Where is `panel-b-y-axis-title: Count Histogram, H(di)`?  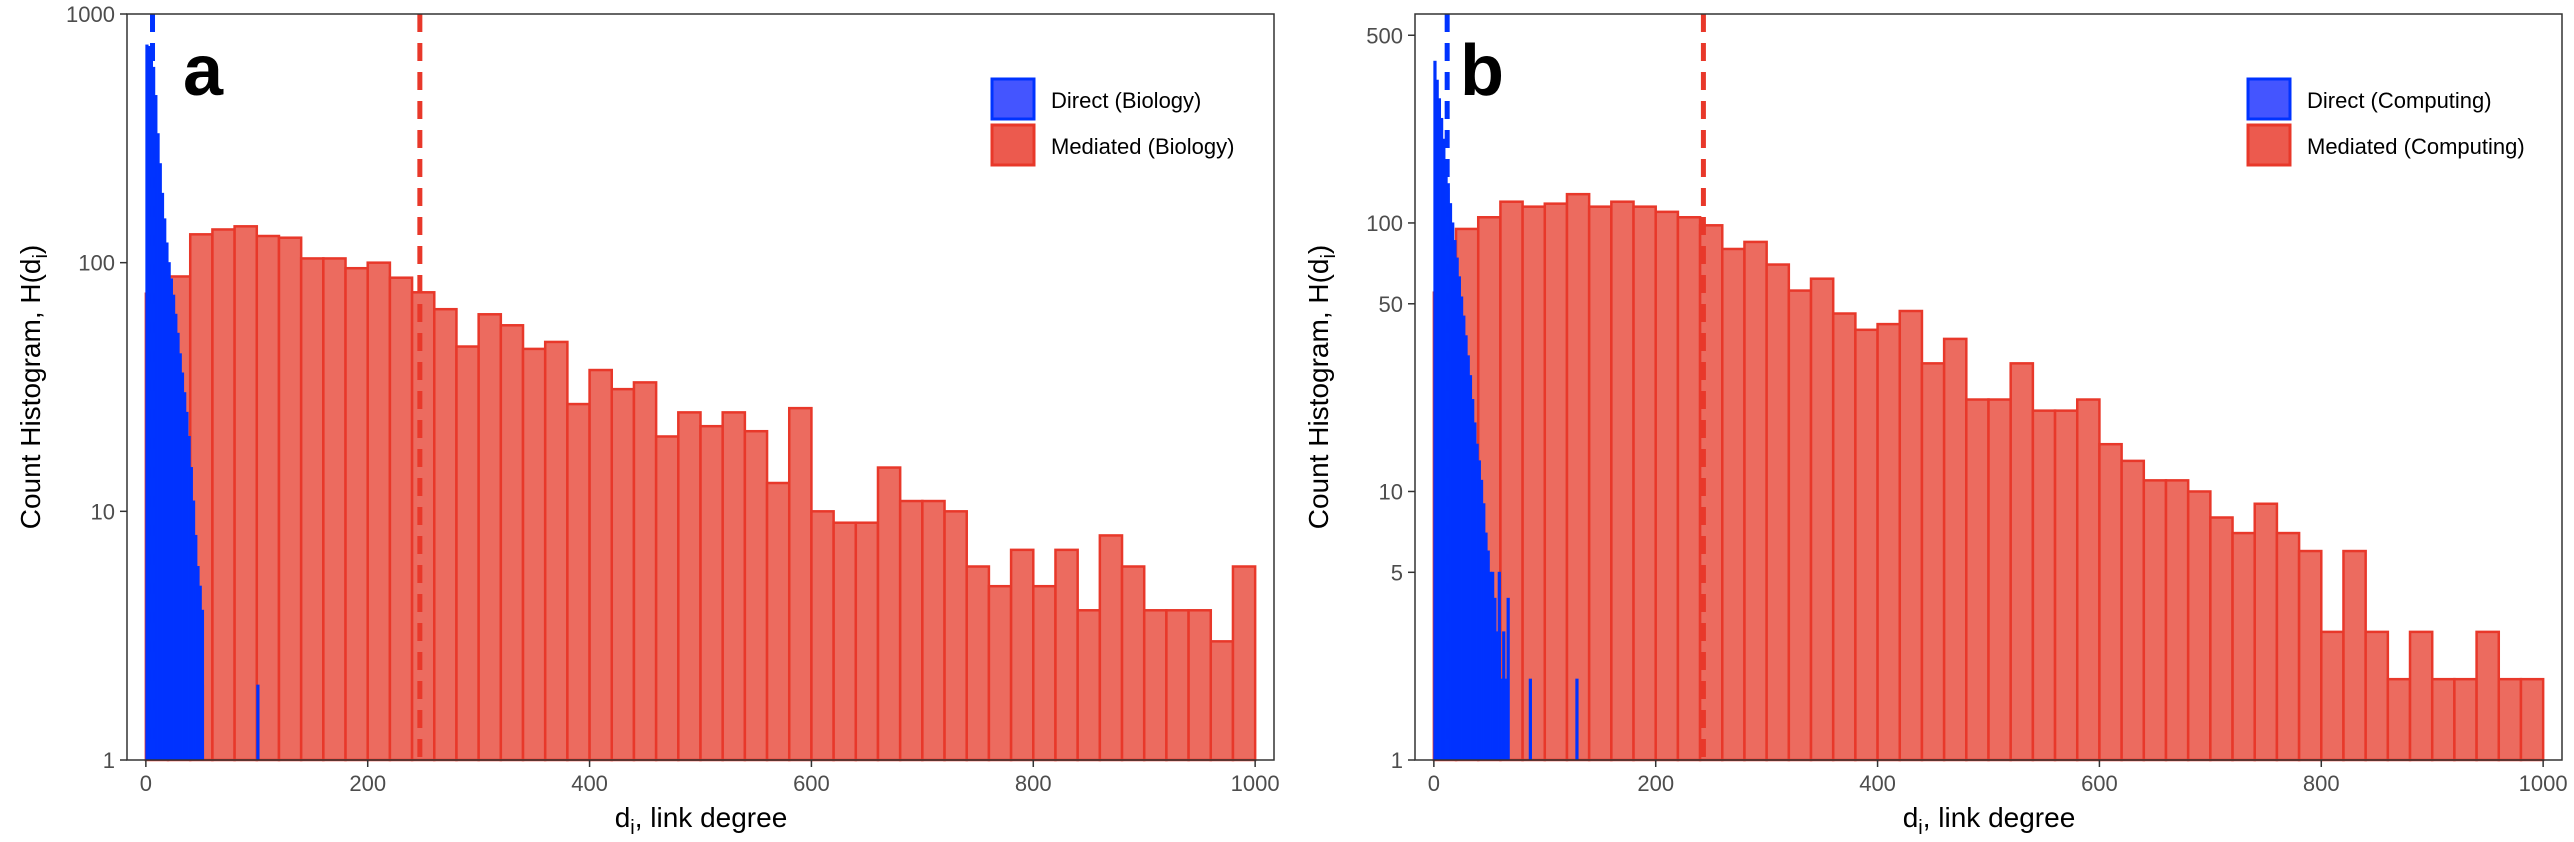 panel-b-y-axis-title: Count Histogram, H(di) is located at coordinates (1321, 387).